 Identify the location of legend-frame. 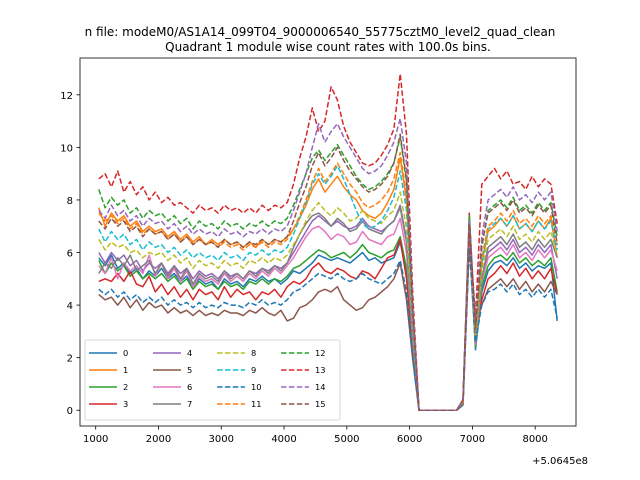
(212, 380).